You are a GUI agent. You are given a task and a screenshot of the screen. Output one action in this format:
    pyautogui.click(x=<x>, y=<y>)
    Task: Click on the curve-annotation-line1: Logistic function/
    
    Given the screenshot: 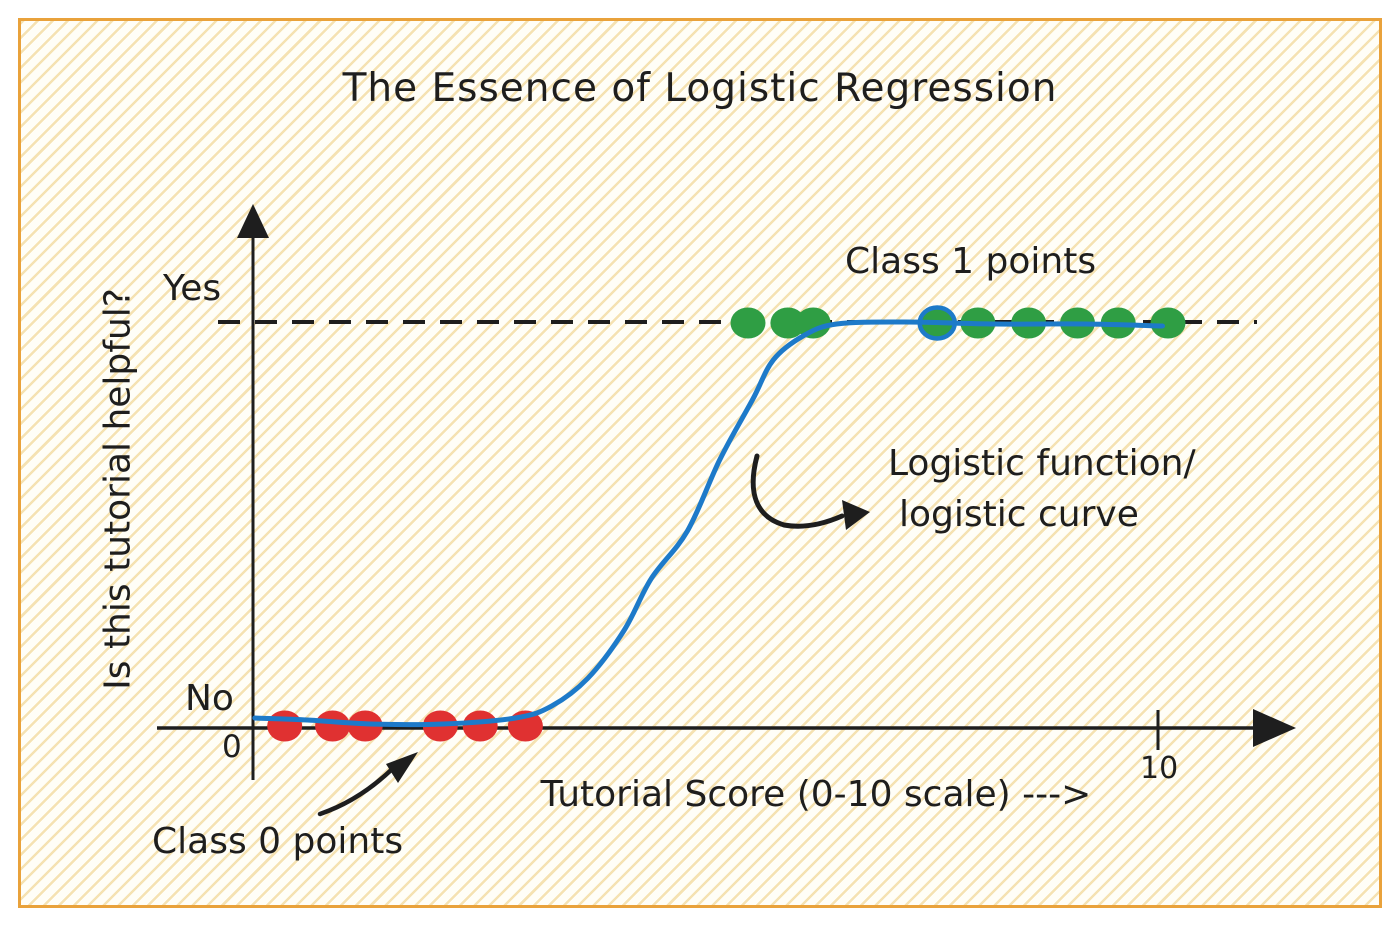 What is the action you would take?
    pyautogui.click(x=1042, y=463)
    